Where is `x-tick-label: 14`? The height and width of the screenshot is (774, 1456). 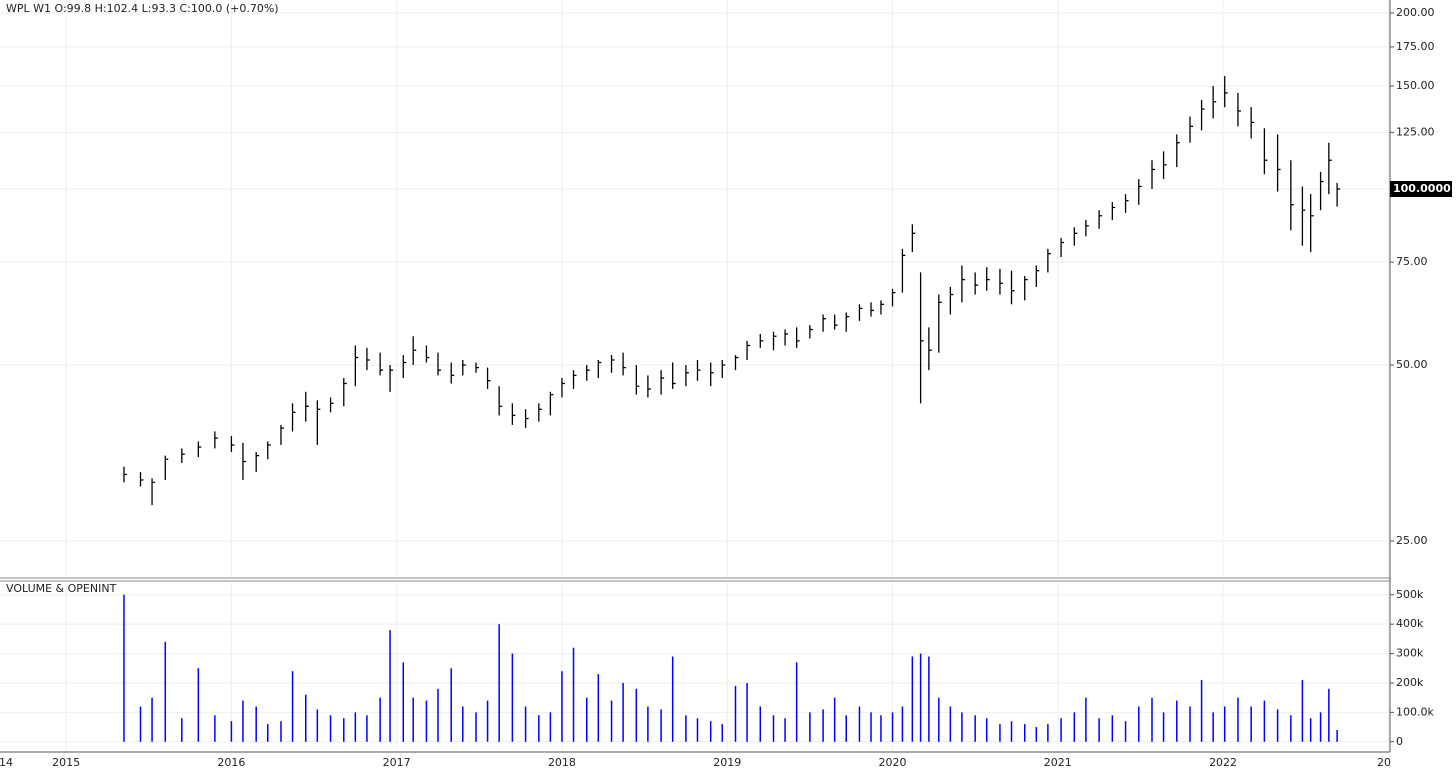
x-tick-label: 14 is located at coordinates (6, 762).